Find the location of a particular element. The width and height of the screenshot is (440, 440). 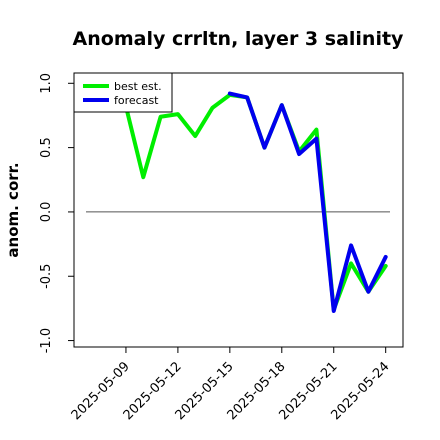

legend: best est. forecast is located at coordinates (123, 92).